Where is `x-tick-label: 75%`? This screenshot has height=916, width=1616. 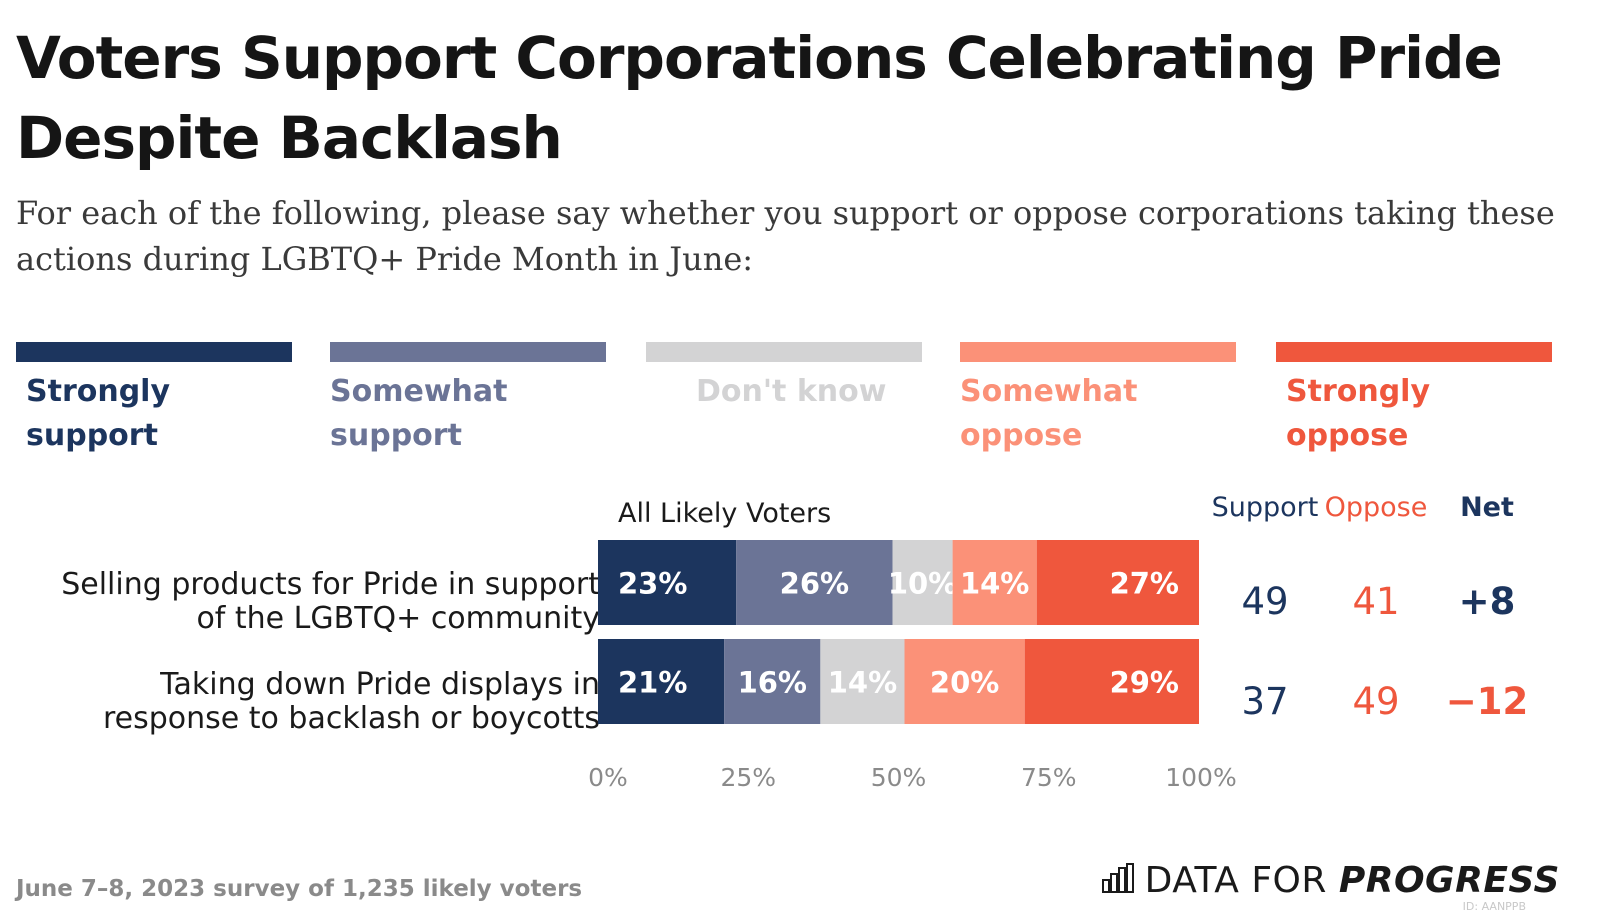 x-tick-label: 75% is located at coordinates (1049, 777).